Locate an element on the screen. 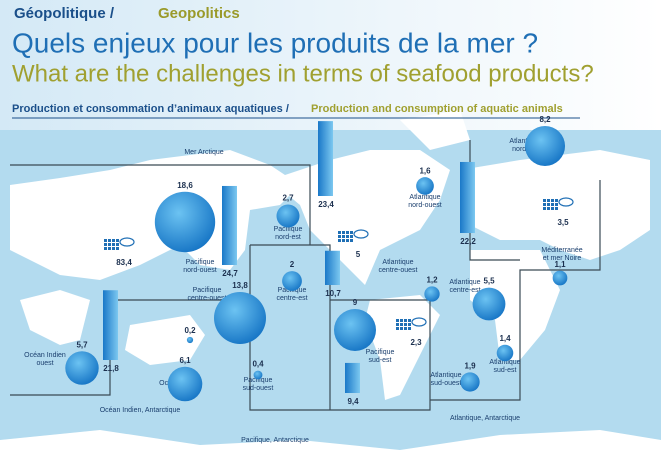 The height and width of the screenshot is (469, 661). bubble-label: 0,4 is located at coordinates (258, 364).